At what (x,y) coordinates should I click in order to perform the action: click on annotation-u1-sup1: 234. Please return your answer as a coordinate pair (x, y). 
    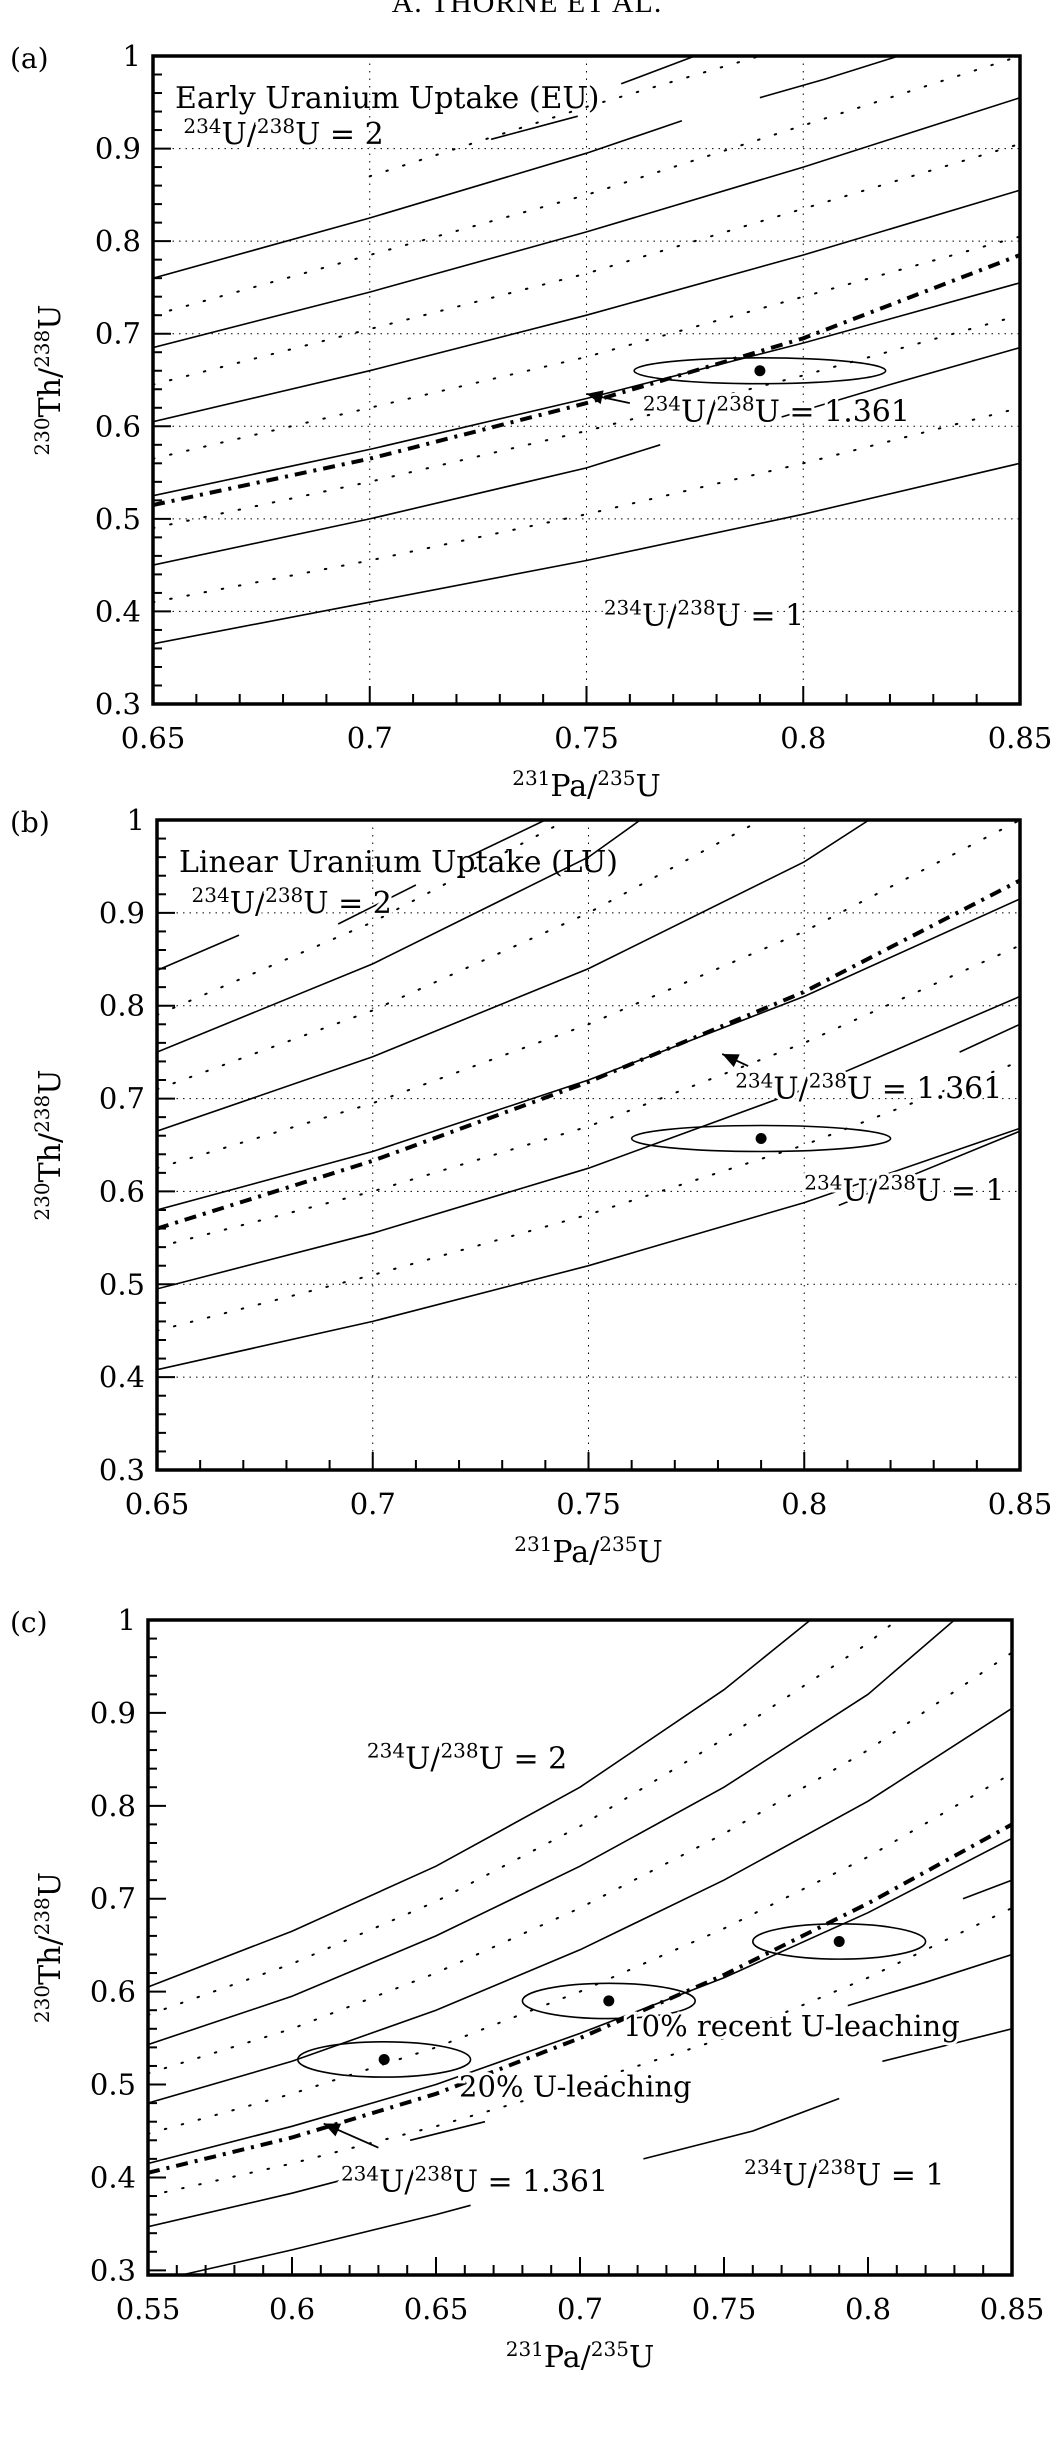
    Looking at the image, I should click on (763, 2167).